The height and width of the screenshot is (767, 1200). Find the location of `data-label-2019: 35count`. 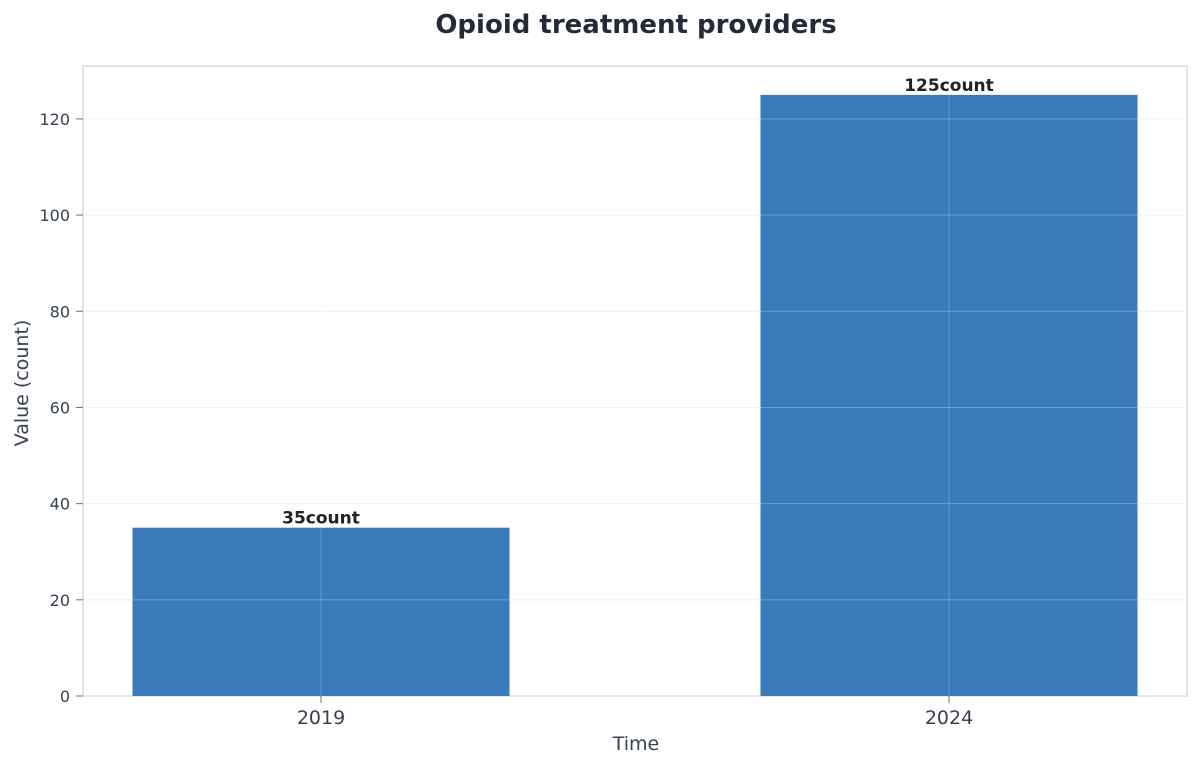

data-label-2019: 35count is located at coordinates (321, 519).